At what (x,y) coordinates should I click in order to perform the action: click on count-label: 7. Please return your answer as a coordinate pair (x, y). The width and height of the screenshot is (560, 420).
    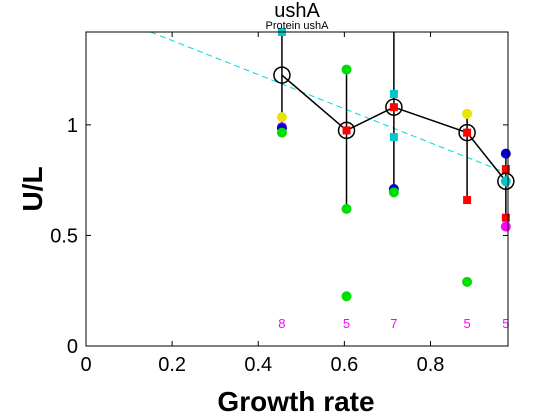
    Looking at the image, I should click on (393, 323).